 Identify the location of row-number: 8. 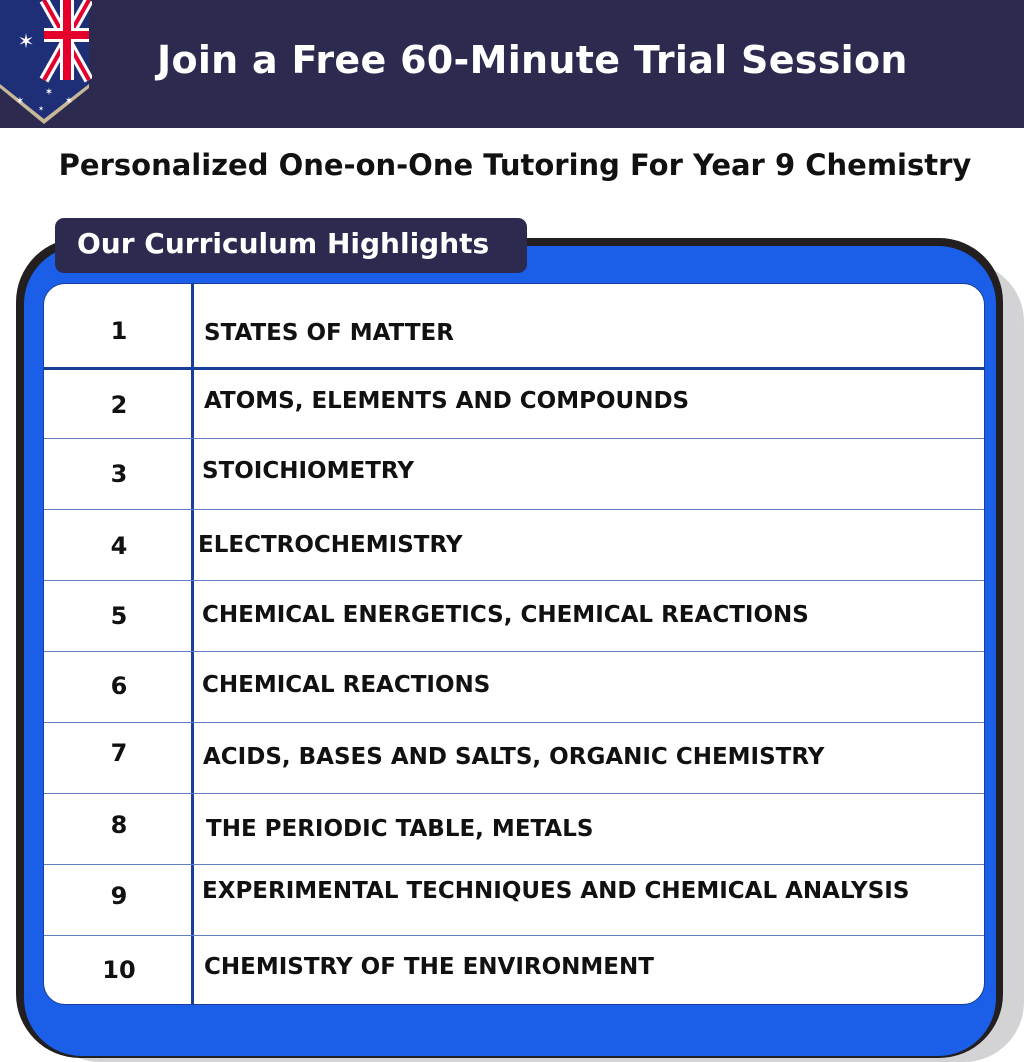
(119, 825).